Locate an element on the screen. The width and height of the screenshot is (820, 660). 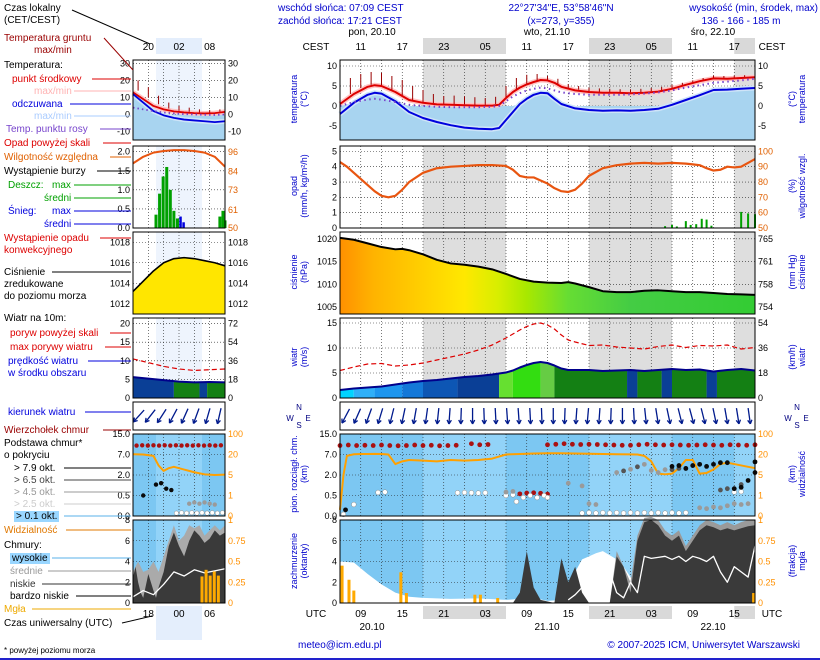
legend-item: o pokryciu is located at coordinates (27, 455).